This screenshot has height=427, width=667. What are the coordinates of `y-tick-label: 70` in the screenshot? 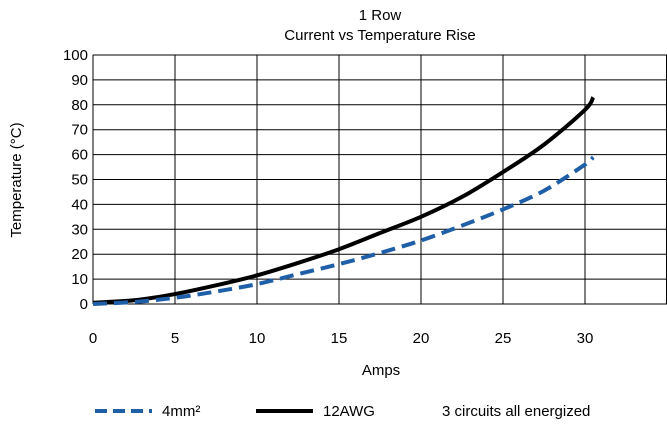 It's located at (79, 130).